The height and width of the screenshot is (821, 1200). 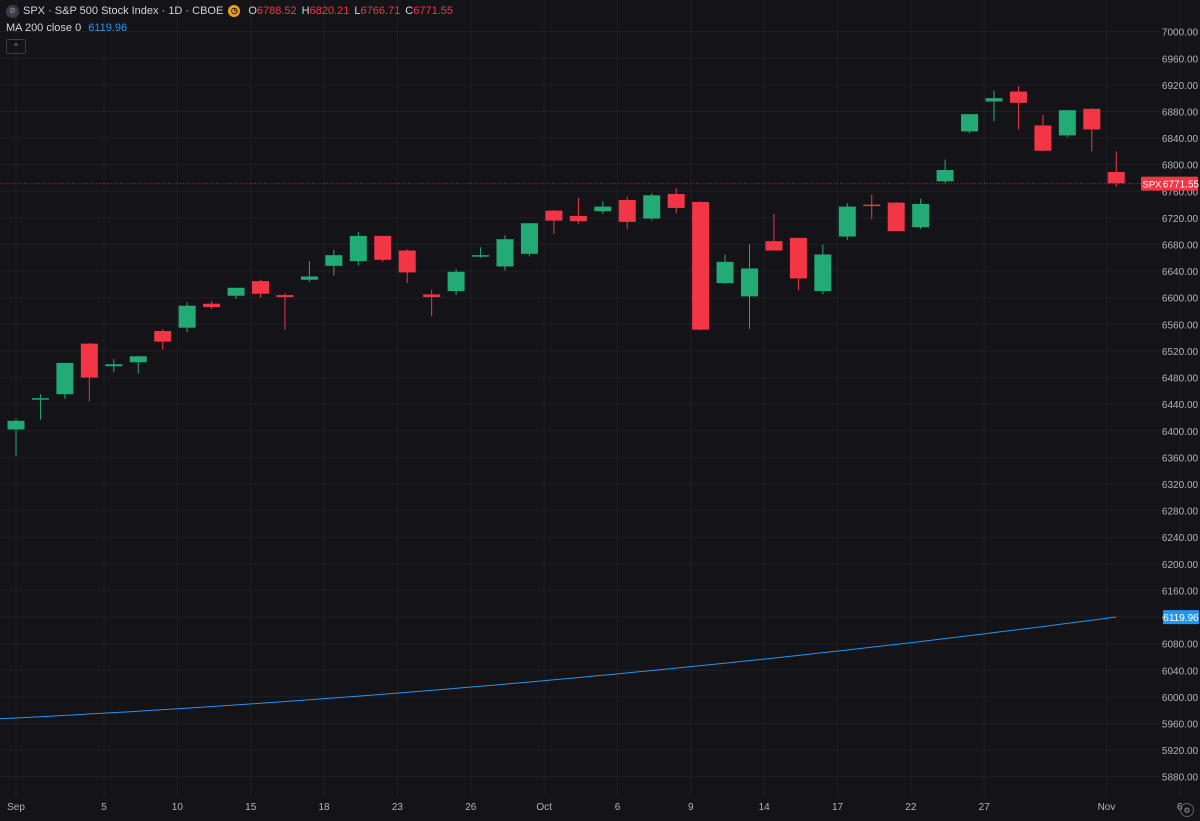 I want to click on x-tick-label: 27, so click(x=985, y=807).